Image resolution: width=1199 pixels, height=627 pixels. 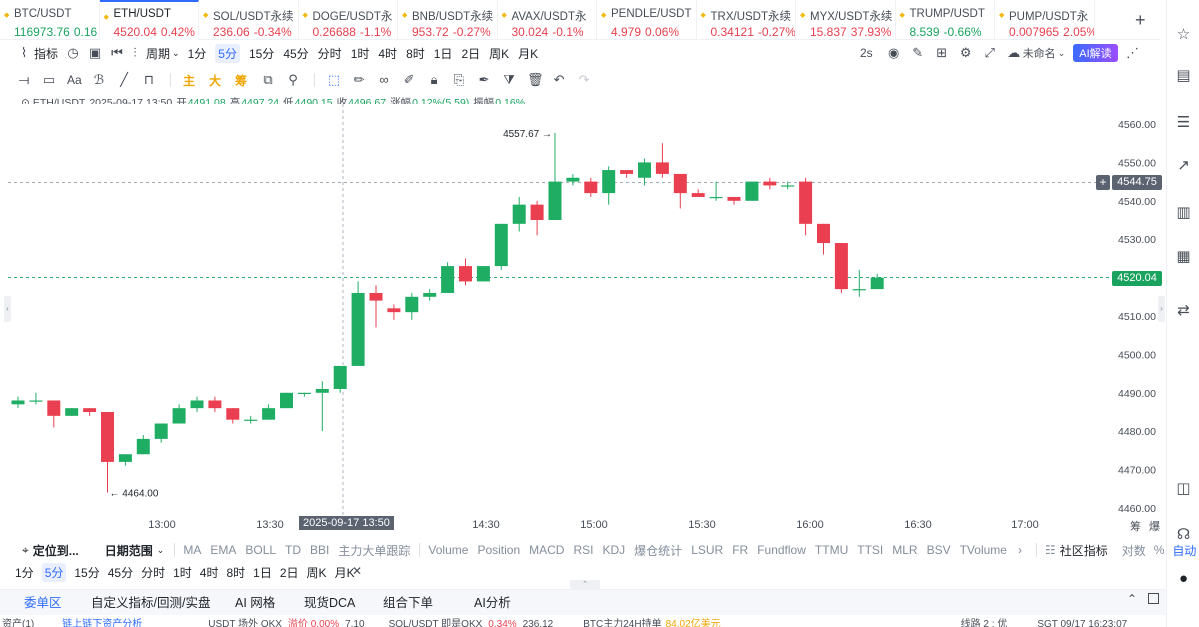 I want to click on chips-marker: 筹, so click(x=1135, y=527).